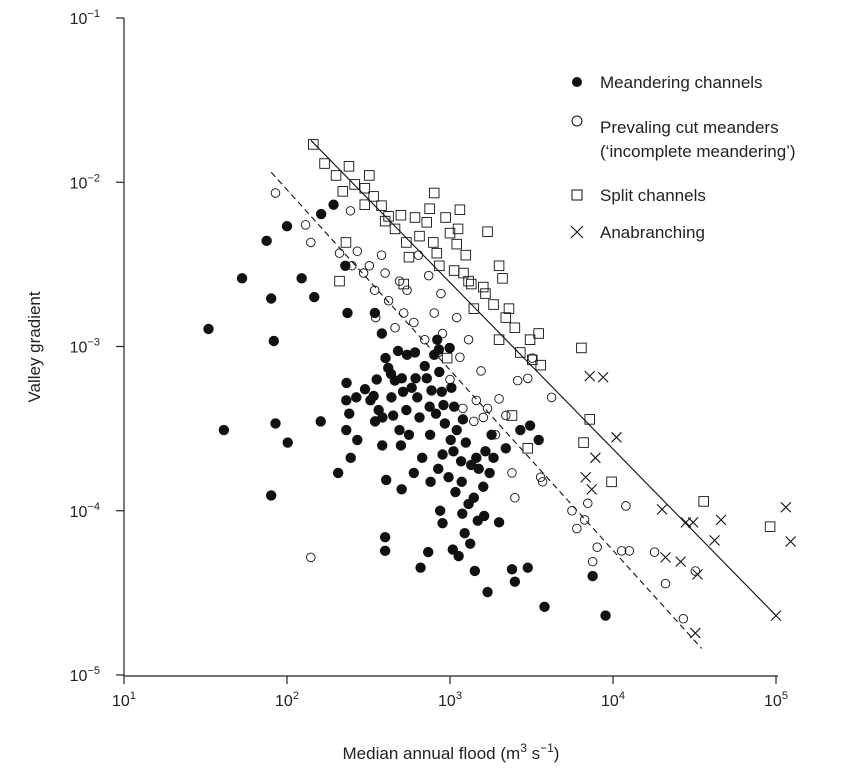  I want to click on legend-item-split: Split channels, so click(638, 195).